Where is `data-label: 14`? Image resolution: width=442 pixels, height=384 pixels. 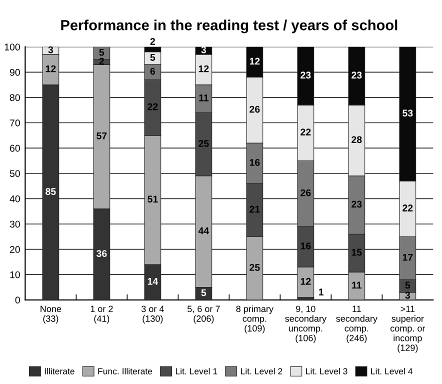 data-label: 14 is located at coordinates (153, 281).